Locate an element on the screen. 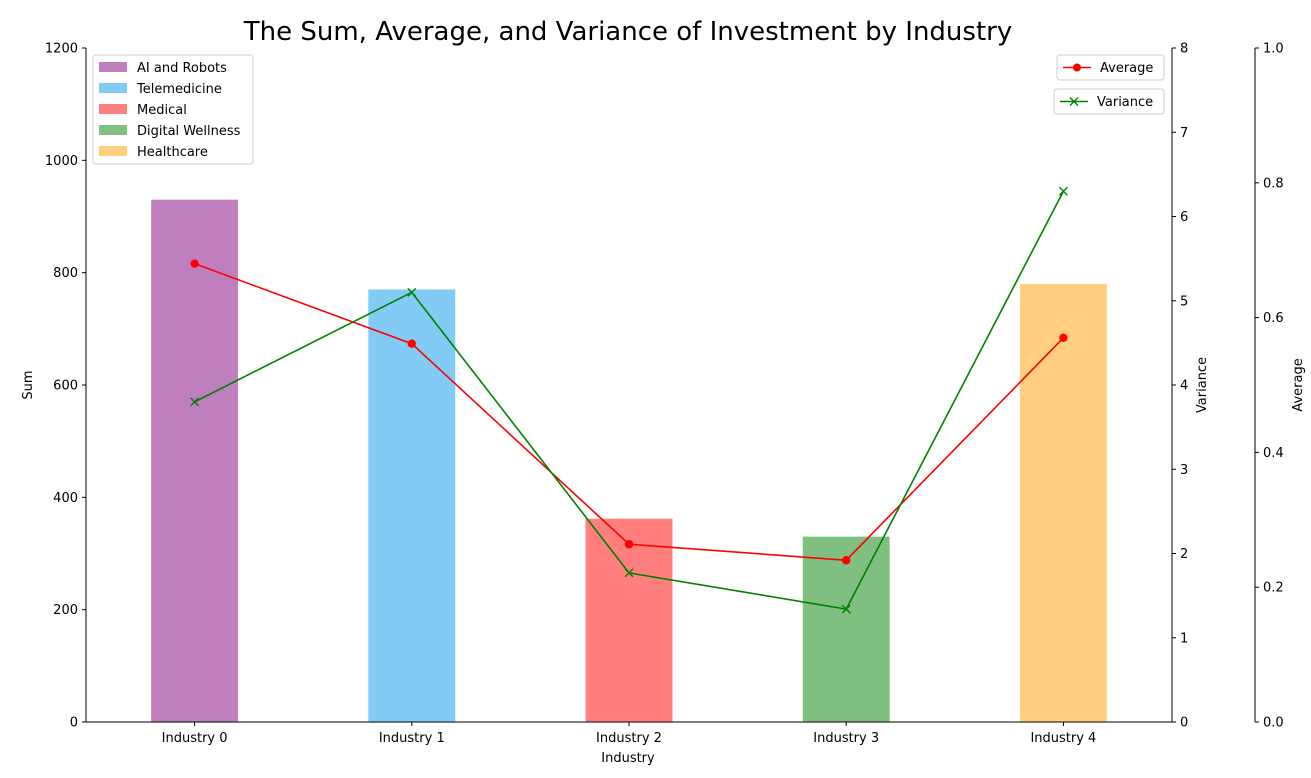 This screenshot has height=778, width=1311. y-axis-label-average: Average is located at coordinates (1298, 384).